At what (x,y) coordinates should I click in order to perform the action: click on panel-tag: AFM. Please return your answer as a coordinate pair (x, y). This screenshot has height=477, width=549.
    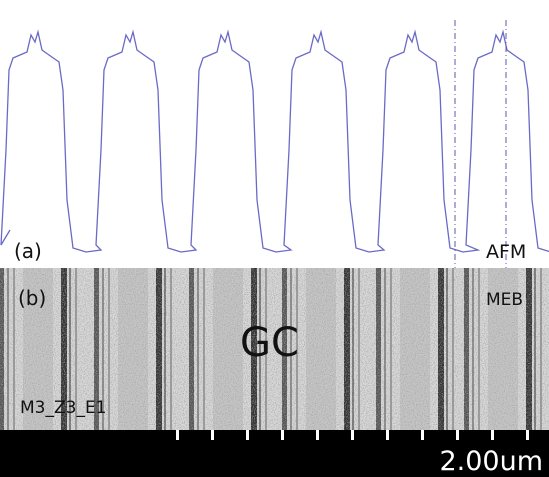
    Looking at the image, I should click on (506, 252).